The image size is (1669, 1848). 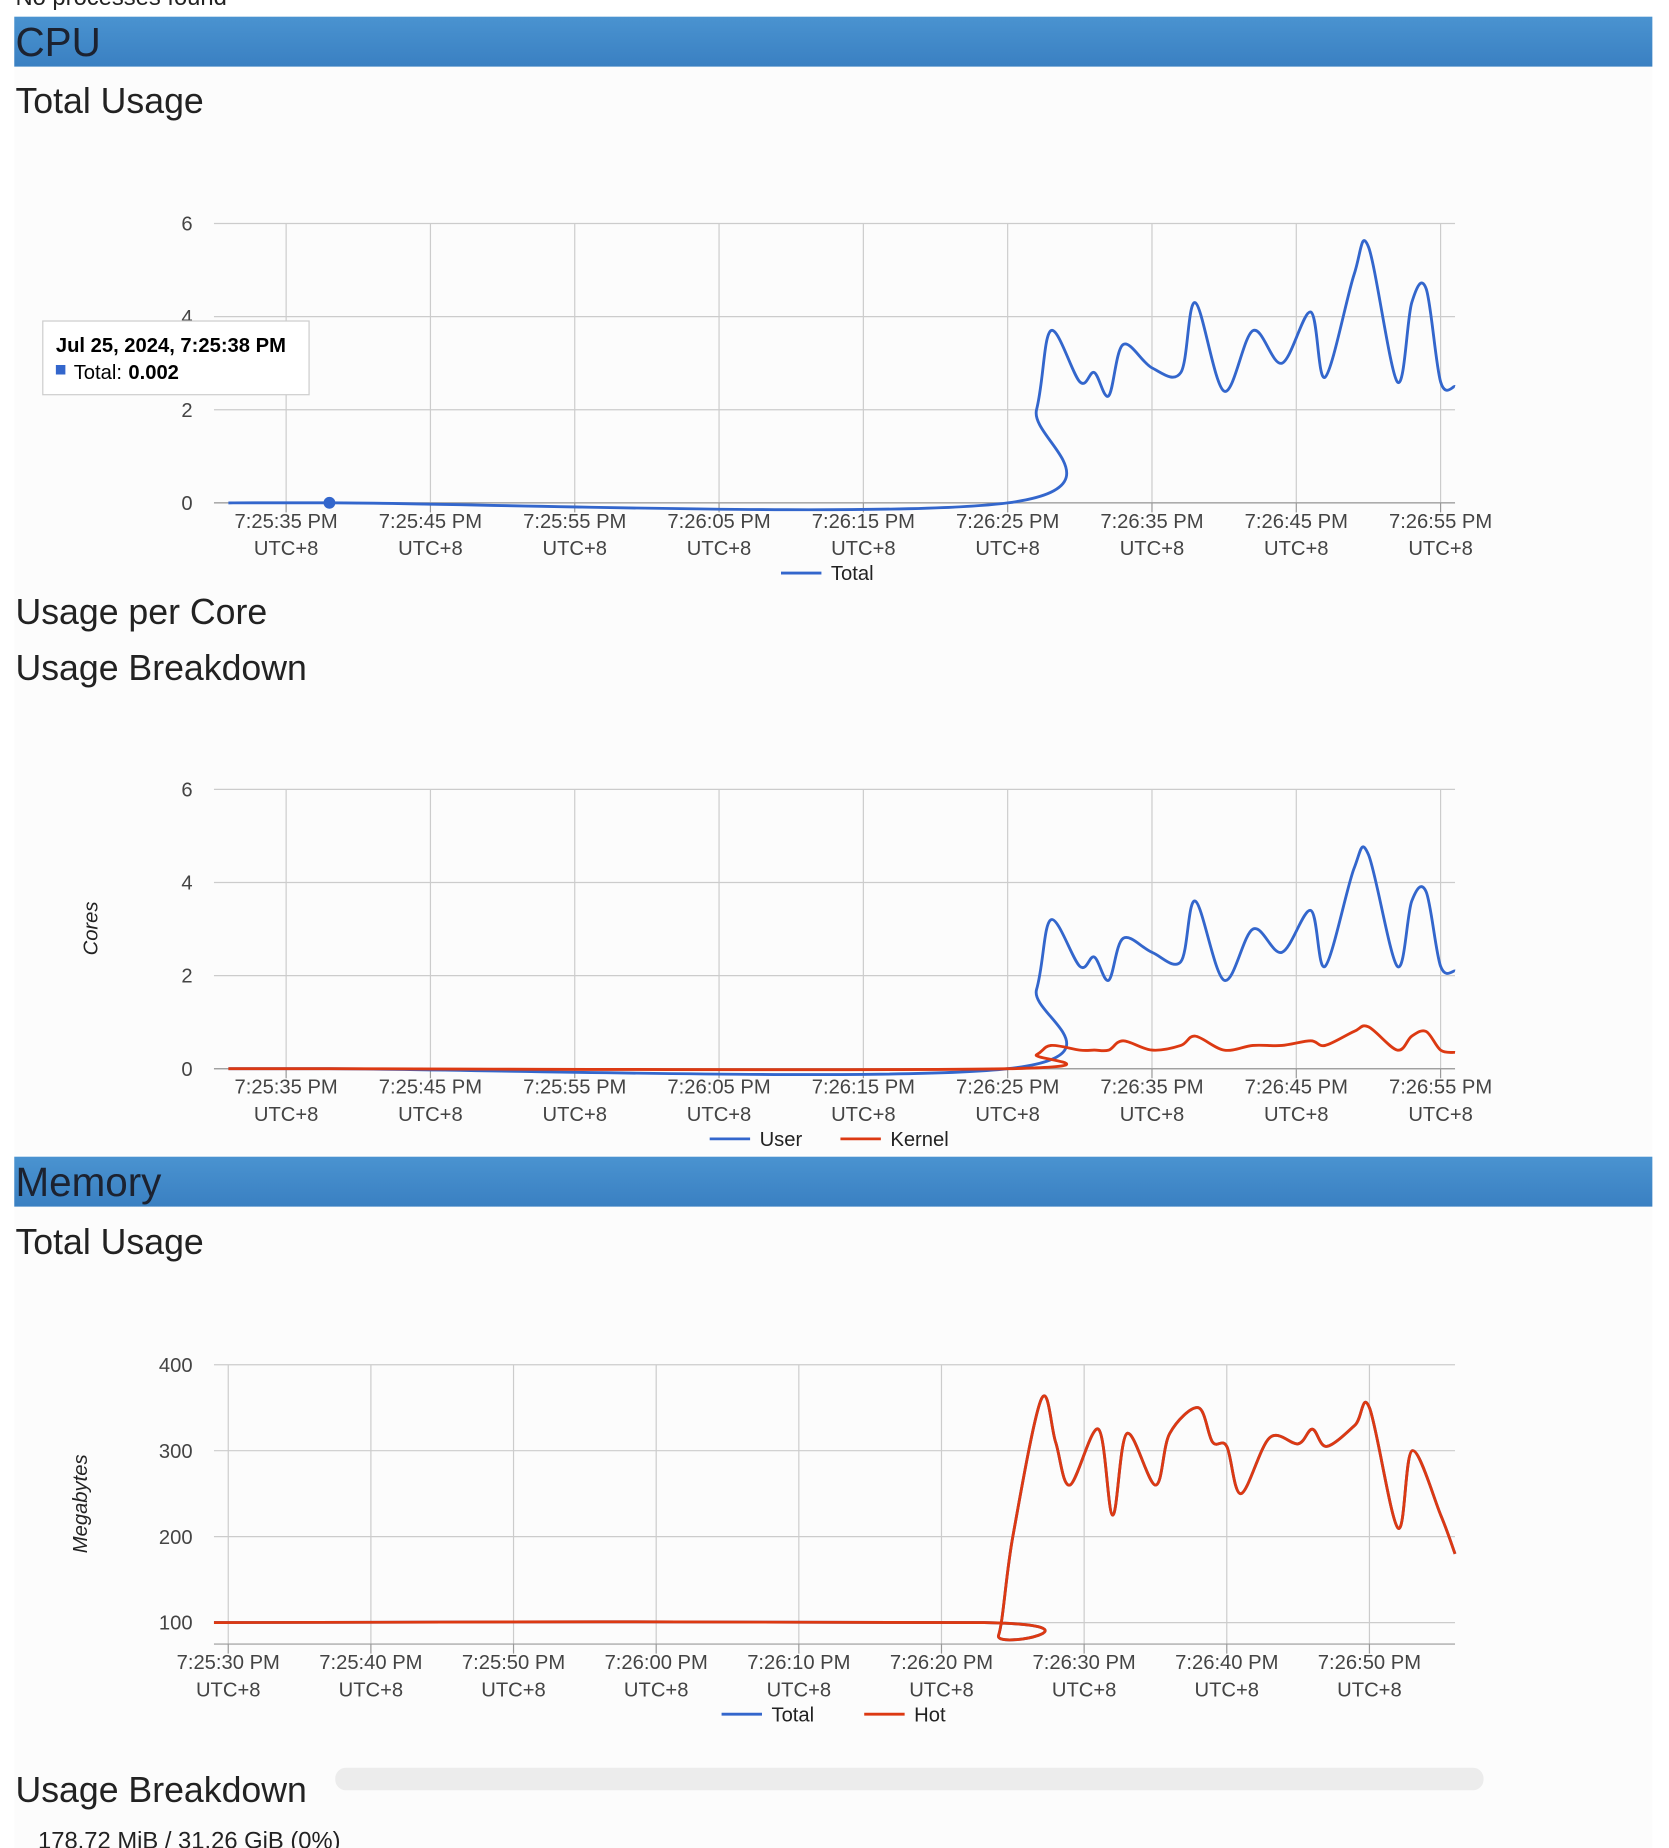 I want to click on y-axis-label: Megabytes, so click(x=81, y=1503).